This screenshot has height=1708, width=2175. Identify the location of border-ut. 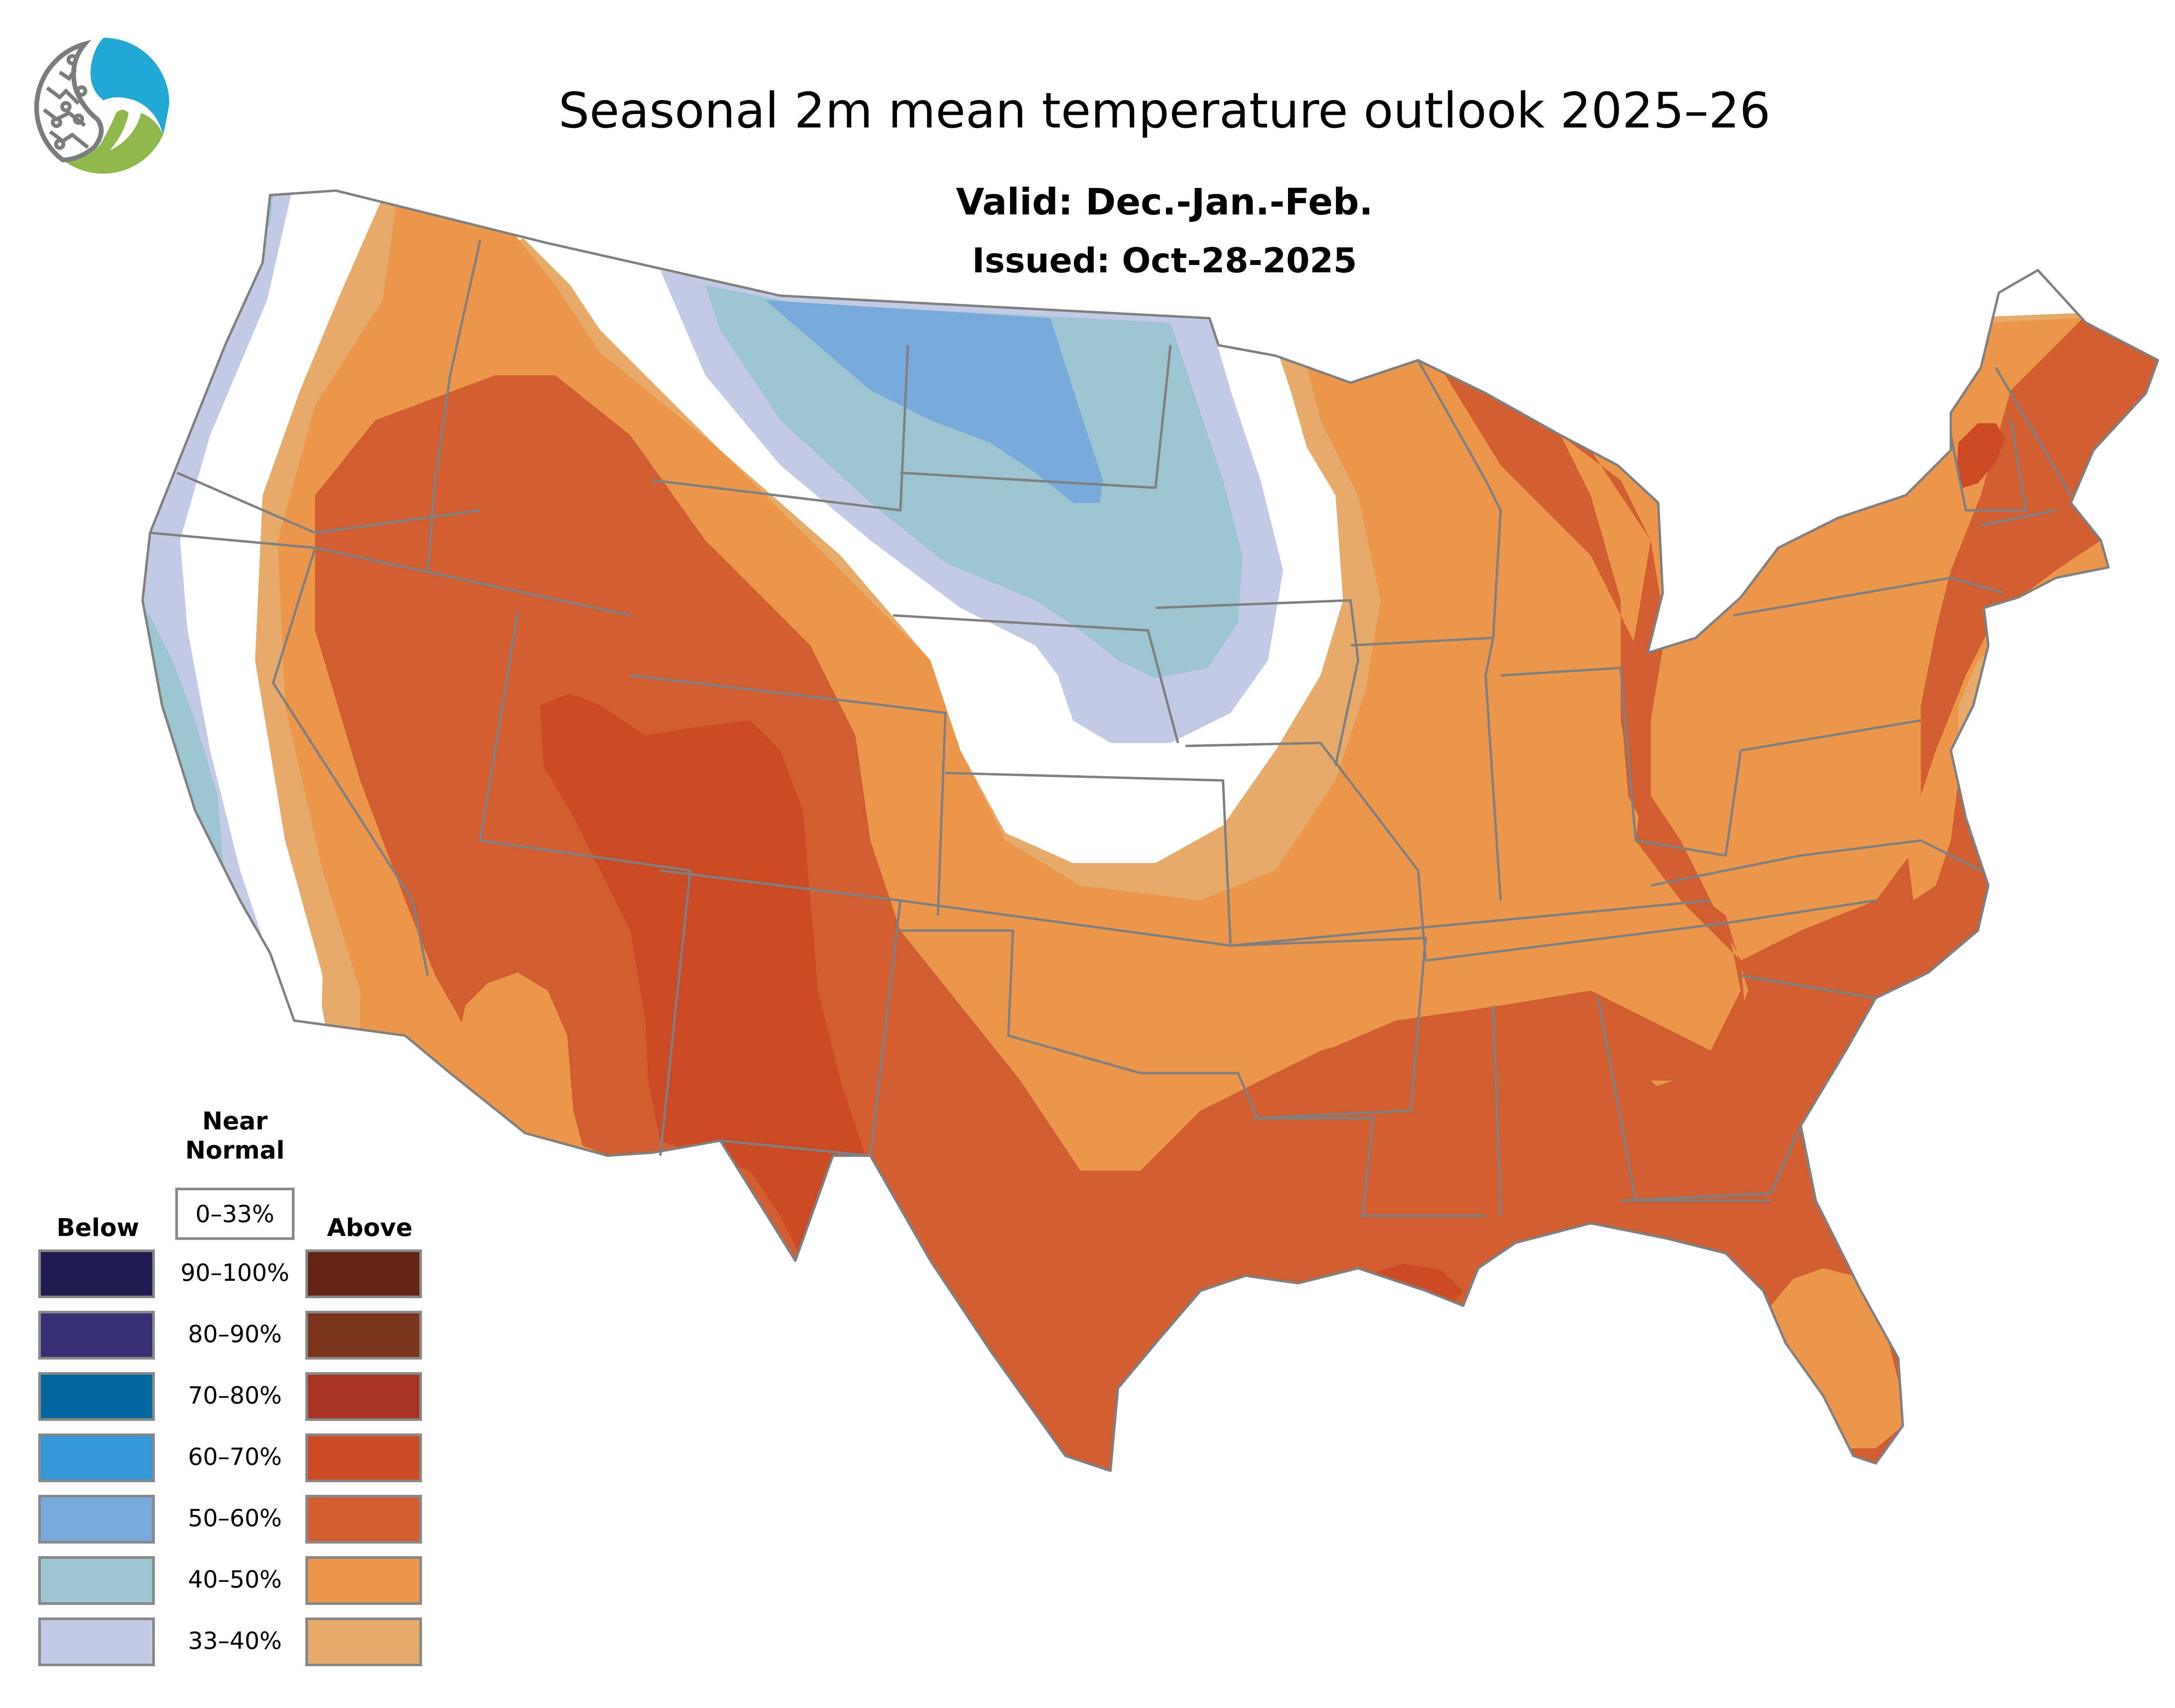
(585, 884).